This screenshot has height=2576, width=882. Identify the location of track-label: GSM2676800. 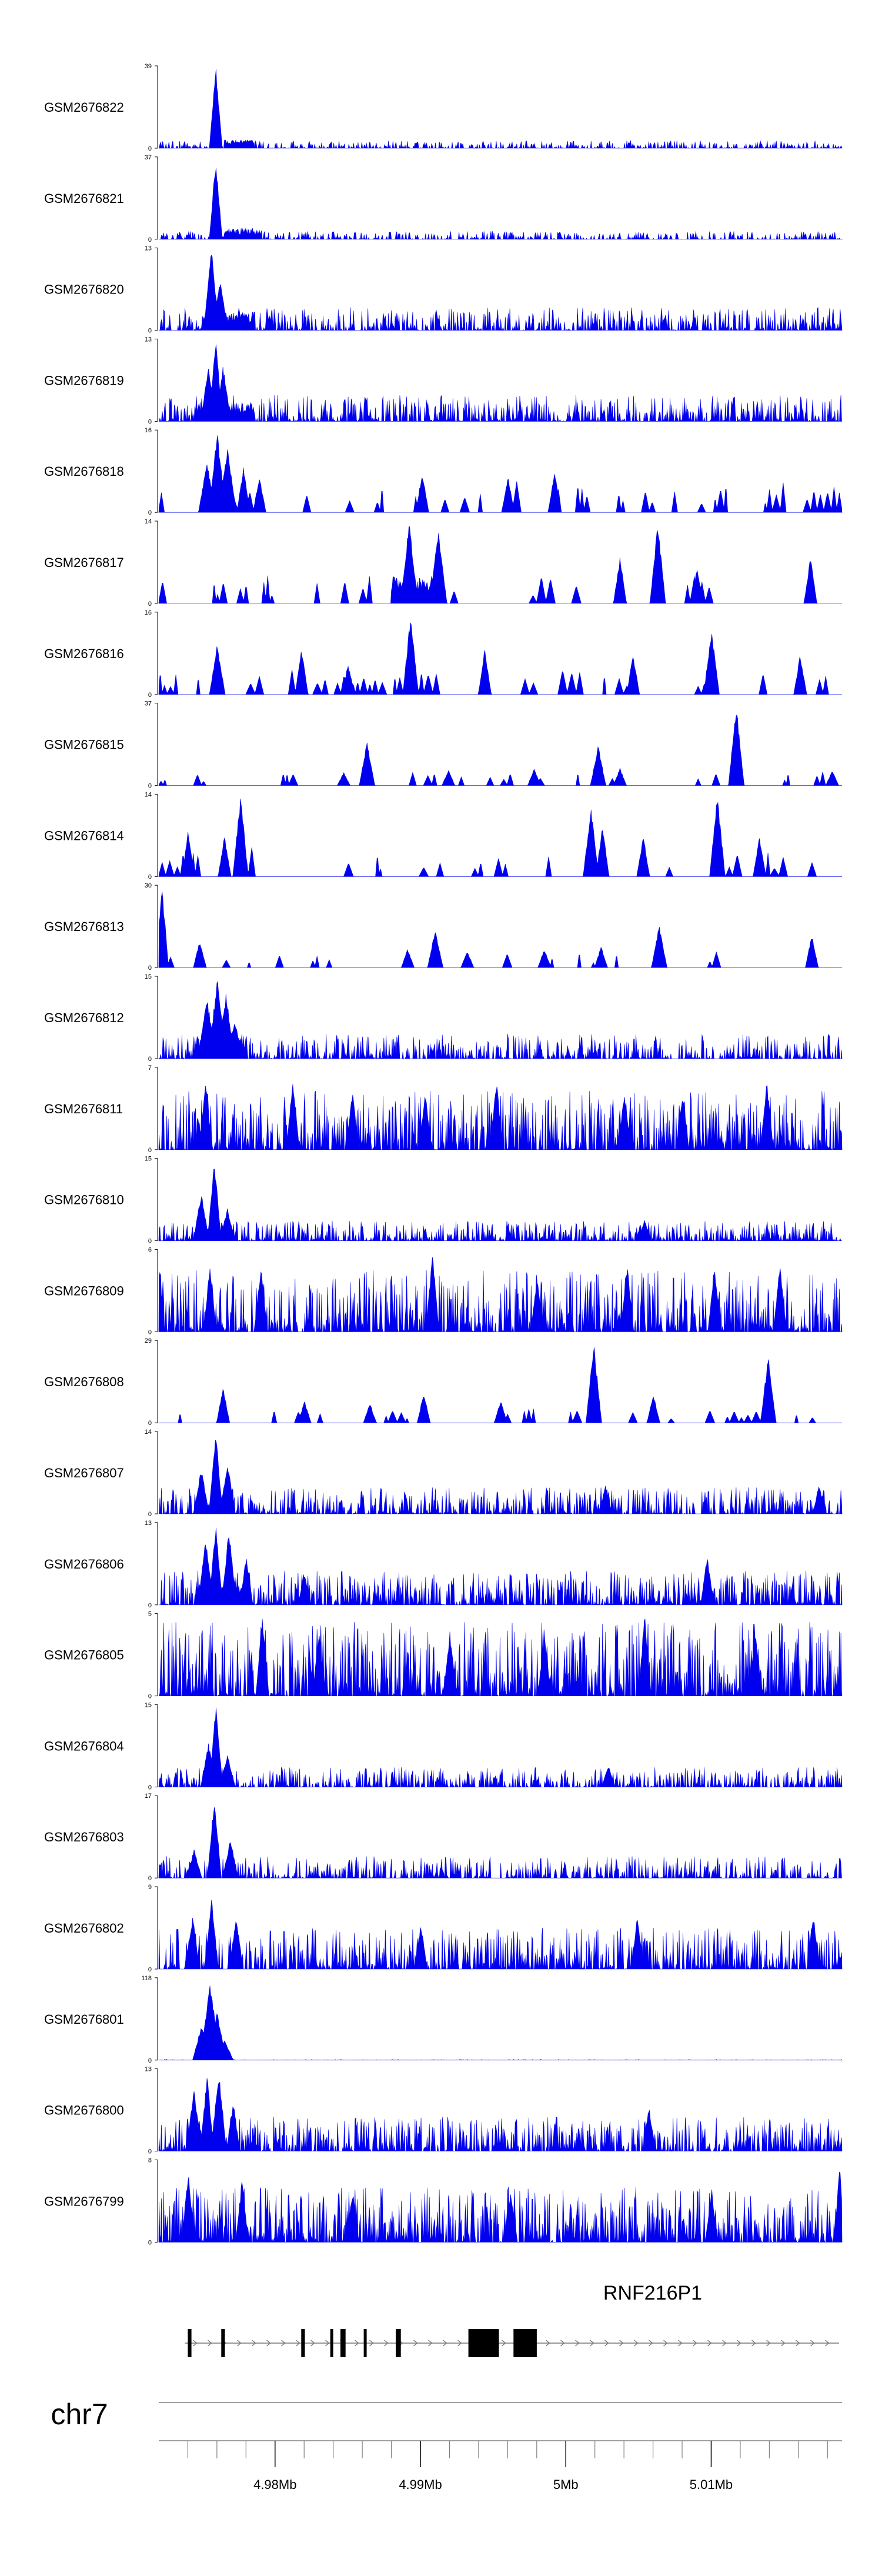
(84, 2110).